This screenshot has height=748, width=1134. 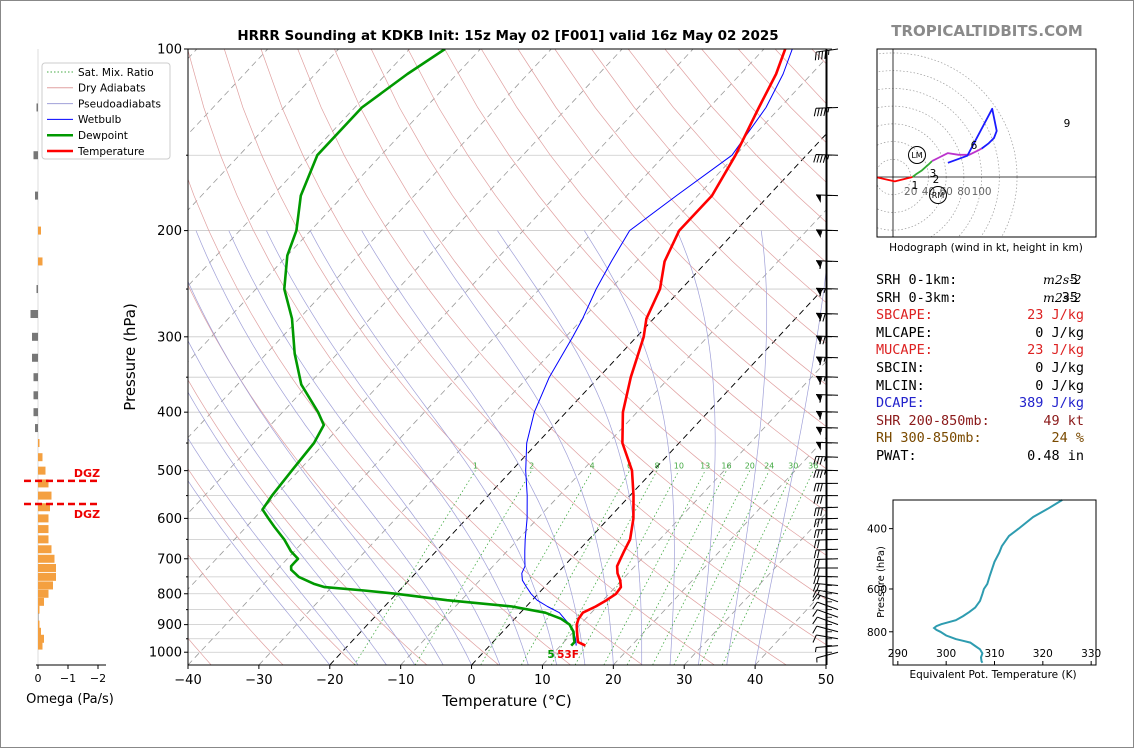 What do you see at coordinates (68, 678) in the screenshot?
I see `omega-tick-label: −1` at bounding box center [68, 678].